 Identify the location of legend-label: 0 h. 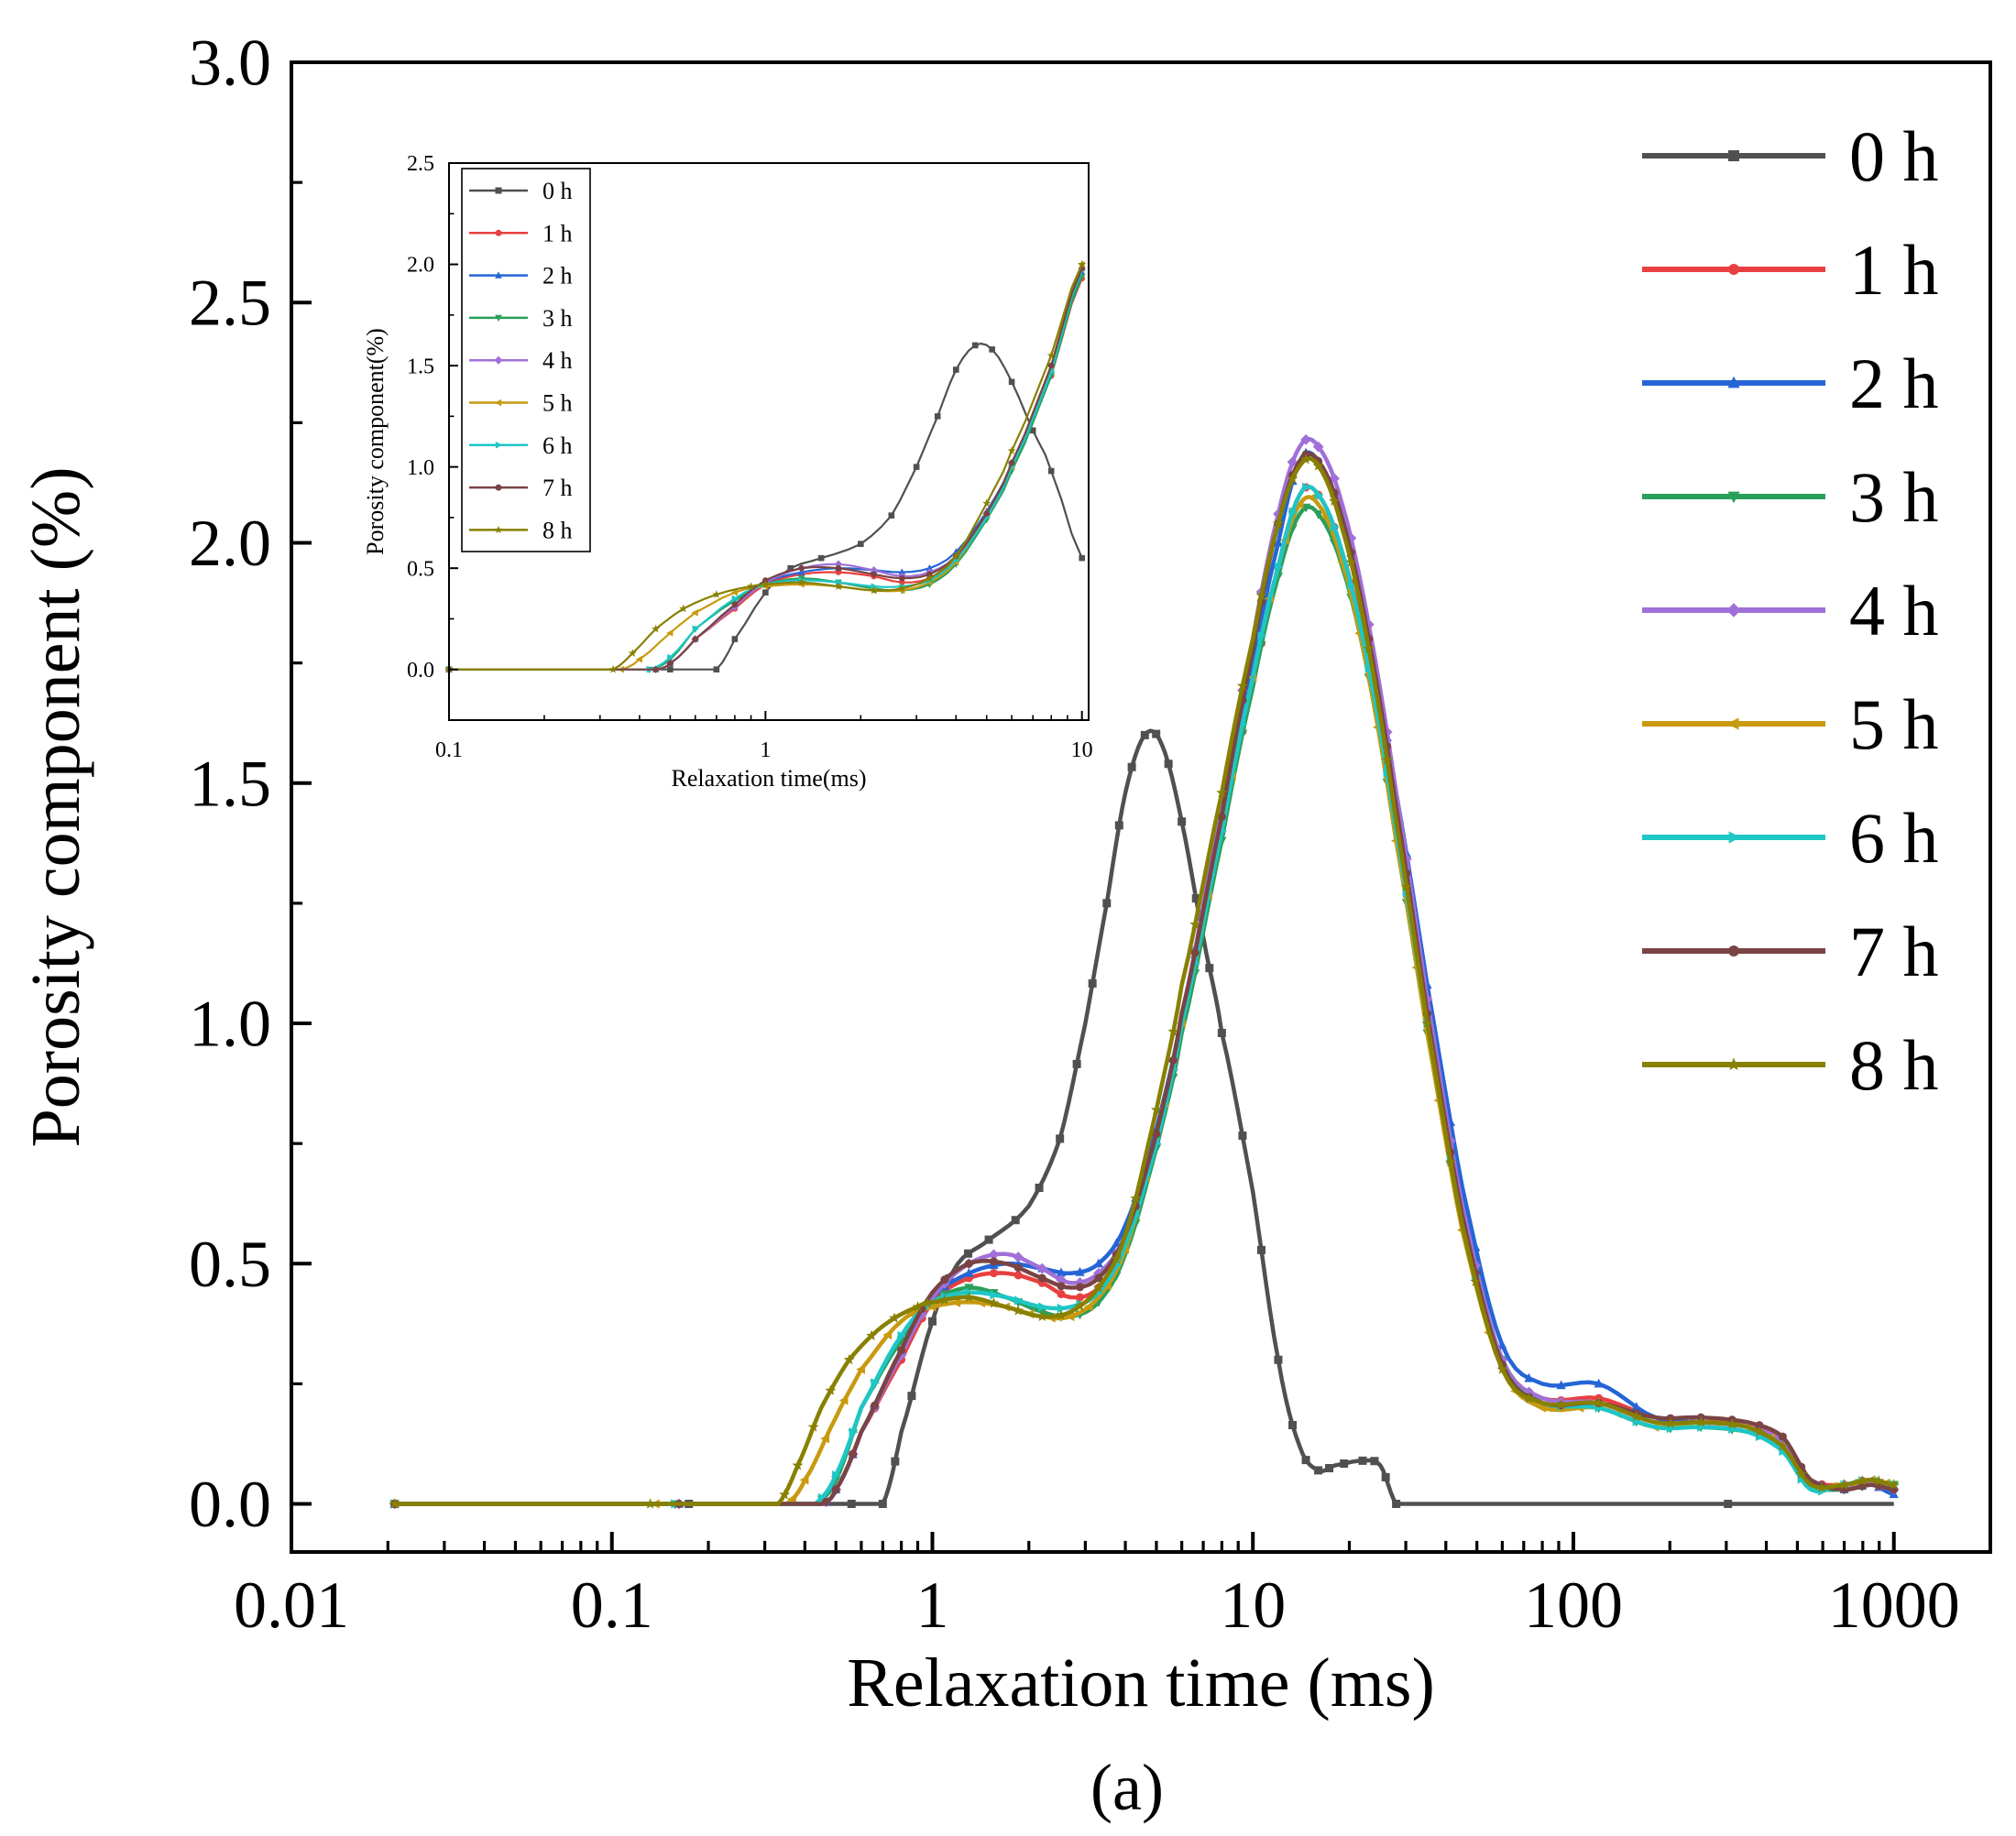
(1894, 156).